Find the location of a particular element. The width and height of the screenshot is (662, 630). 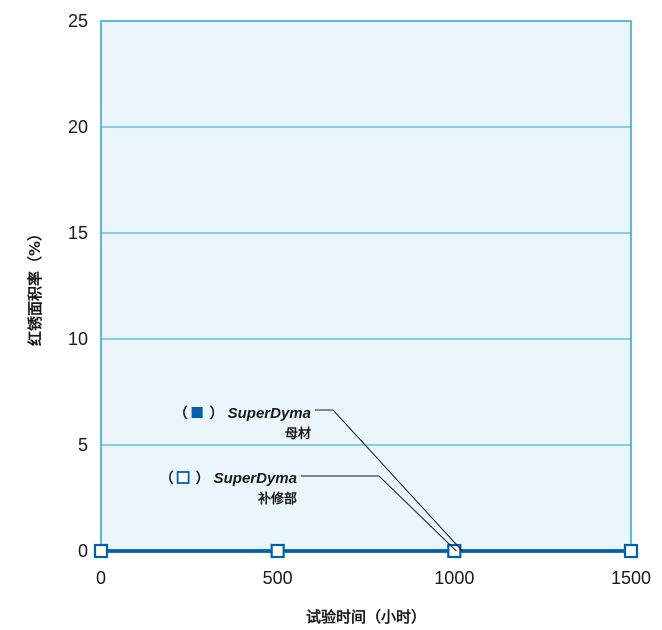

y-tick-label: 25 is located at coordinates (78, 21).